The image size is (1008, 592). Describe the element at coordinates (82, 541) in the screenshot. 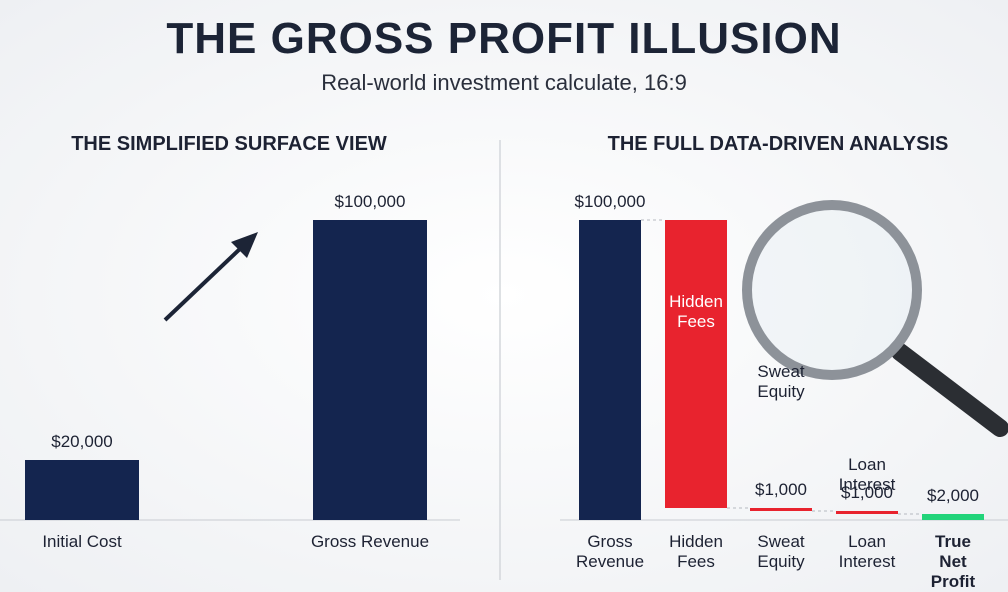

I see `x-tick-label: Initial Cost` at that location.